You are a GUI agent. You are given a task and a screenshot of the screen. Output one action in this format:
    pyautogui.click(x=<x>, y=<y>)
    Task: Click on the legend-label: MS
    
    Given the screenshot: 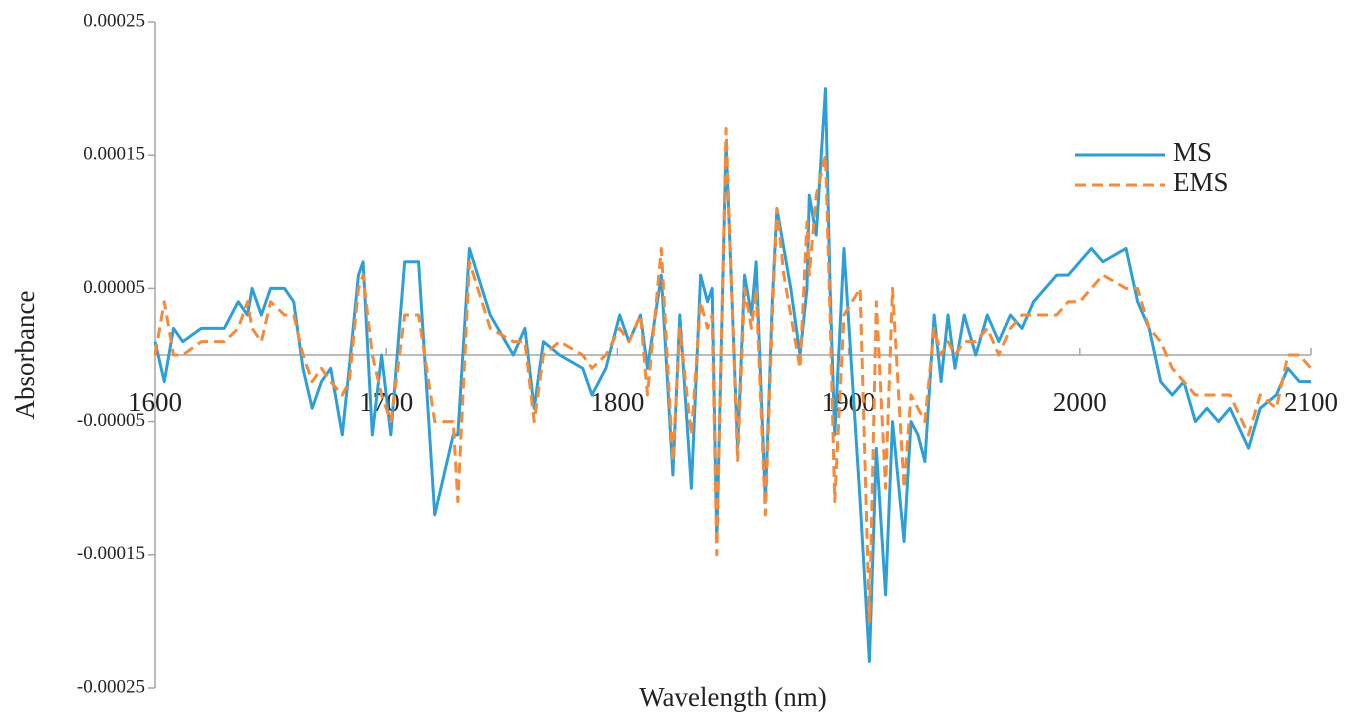 What is the action you would take?
    pyautogui.click(x=1192, y=152)
    